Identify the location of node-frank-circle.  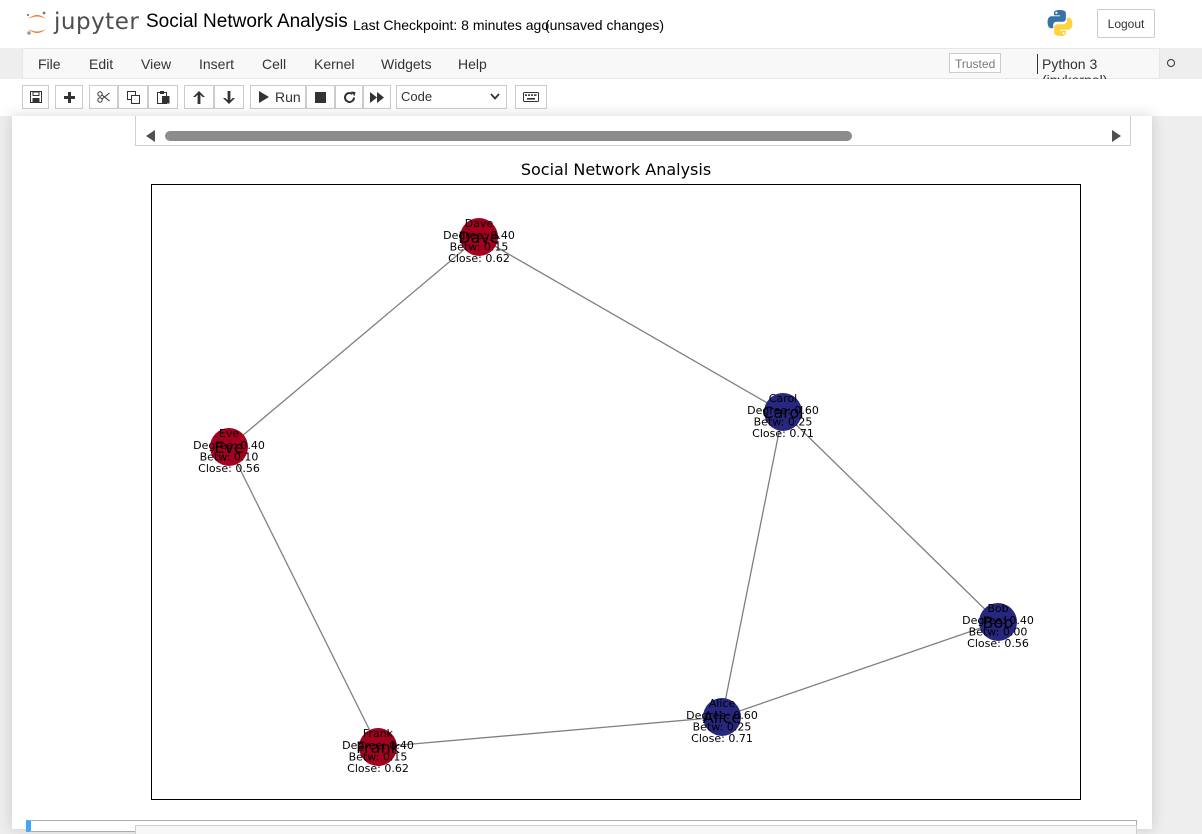
(378, 747).